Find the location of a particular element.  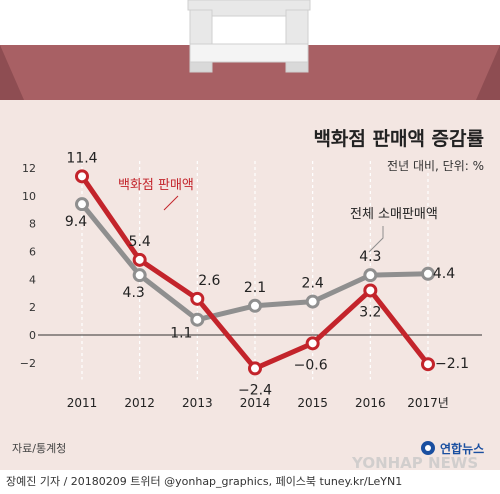

chart-unit: 전년 대비, 단위: % is located at coordinates (435, 166).